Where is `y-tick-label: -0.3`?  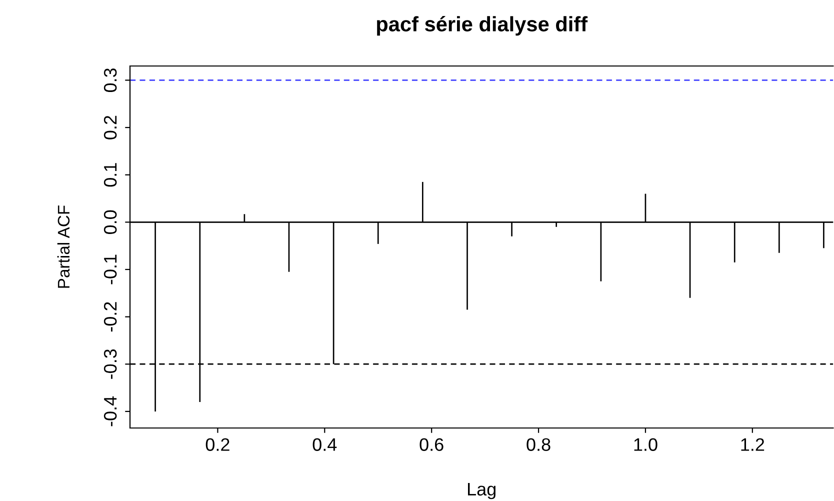 y-tick-label: -0.3 is located at coordinates (110, 364).